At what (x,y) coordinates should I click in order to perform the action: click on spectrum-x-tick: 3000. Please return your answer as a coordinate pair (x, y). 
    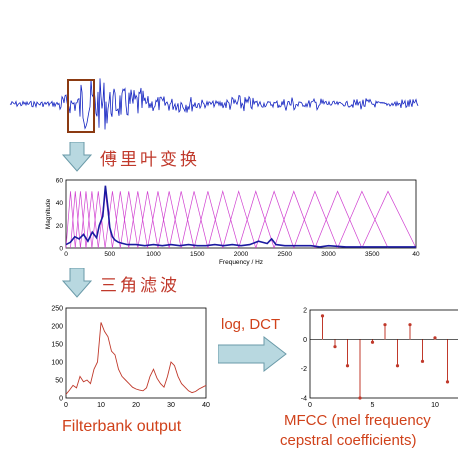
    Looking at the image, I should click on (328, 254).